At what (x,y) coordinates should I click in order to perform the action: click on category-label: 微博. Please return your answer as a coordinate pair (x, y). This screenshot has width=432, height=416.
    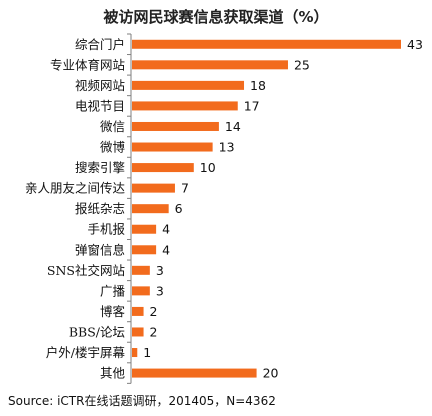
    Looking at the image, I should click on (113, 147).